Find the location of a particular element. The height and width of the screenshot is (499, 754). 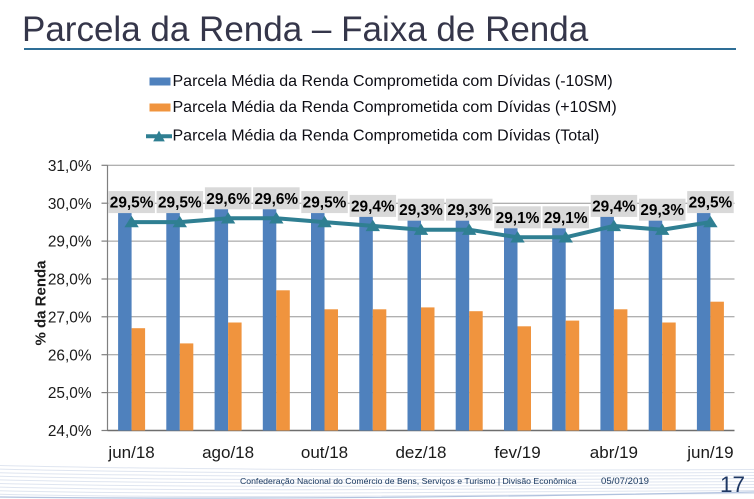

svg-text: out/18 is located at coordinates (324, 452).